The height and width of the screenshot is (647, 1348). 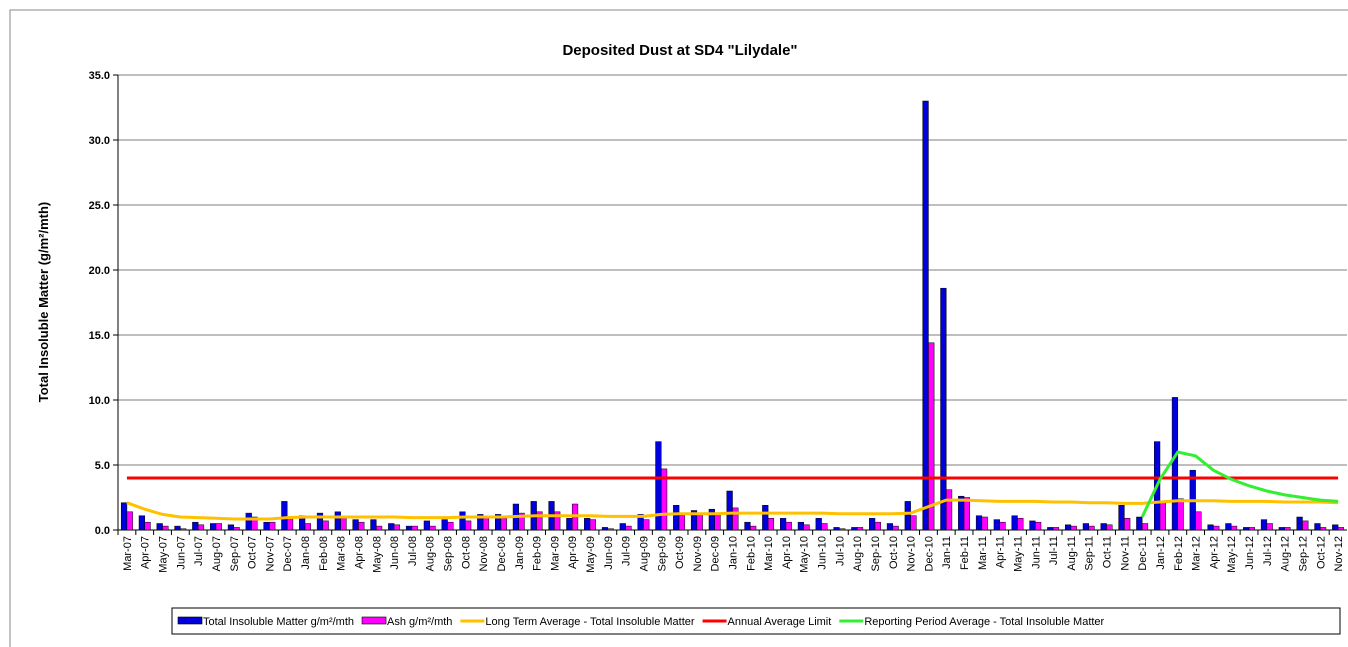 What do you see at coordinates (1072, 553) in the screenshot?
I see `x-tick-label: Aug-11` at bounding box center [1072, 553].